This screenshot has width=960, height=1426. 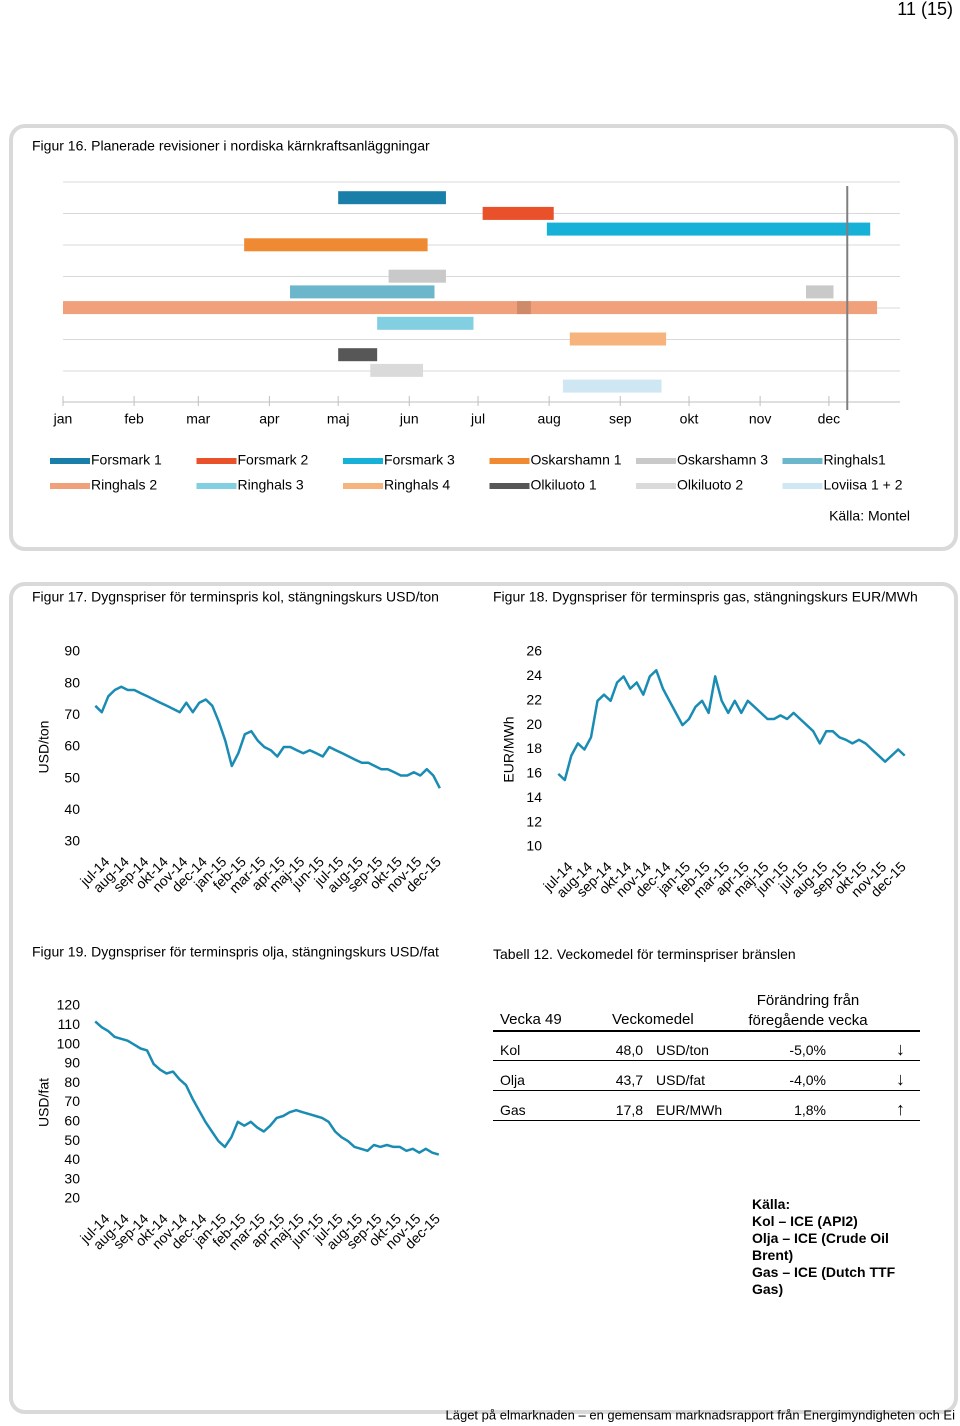 I want to click on legend-label: Oskarshamn 3, so click(x=722, y=460).